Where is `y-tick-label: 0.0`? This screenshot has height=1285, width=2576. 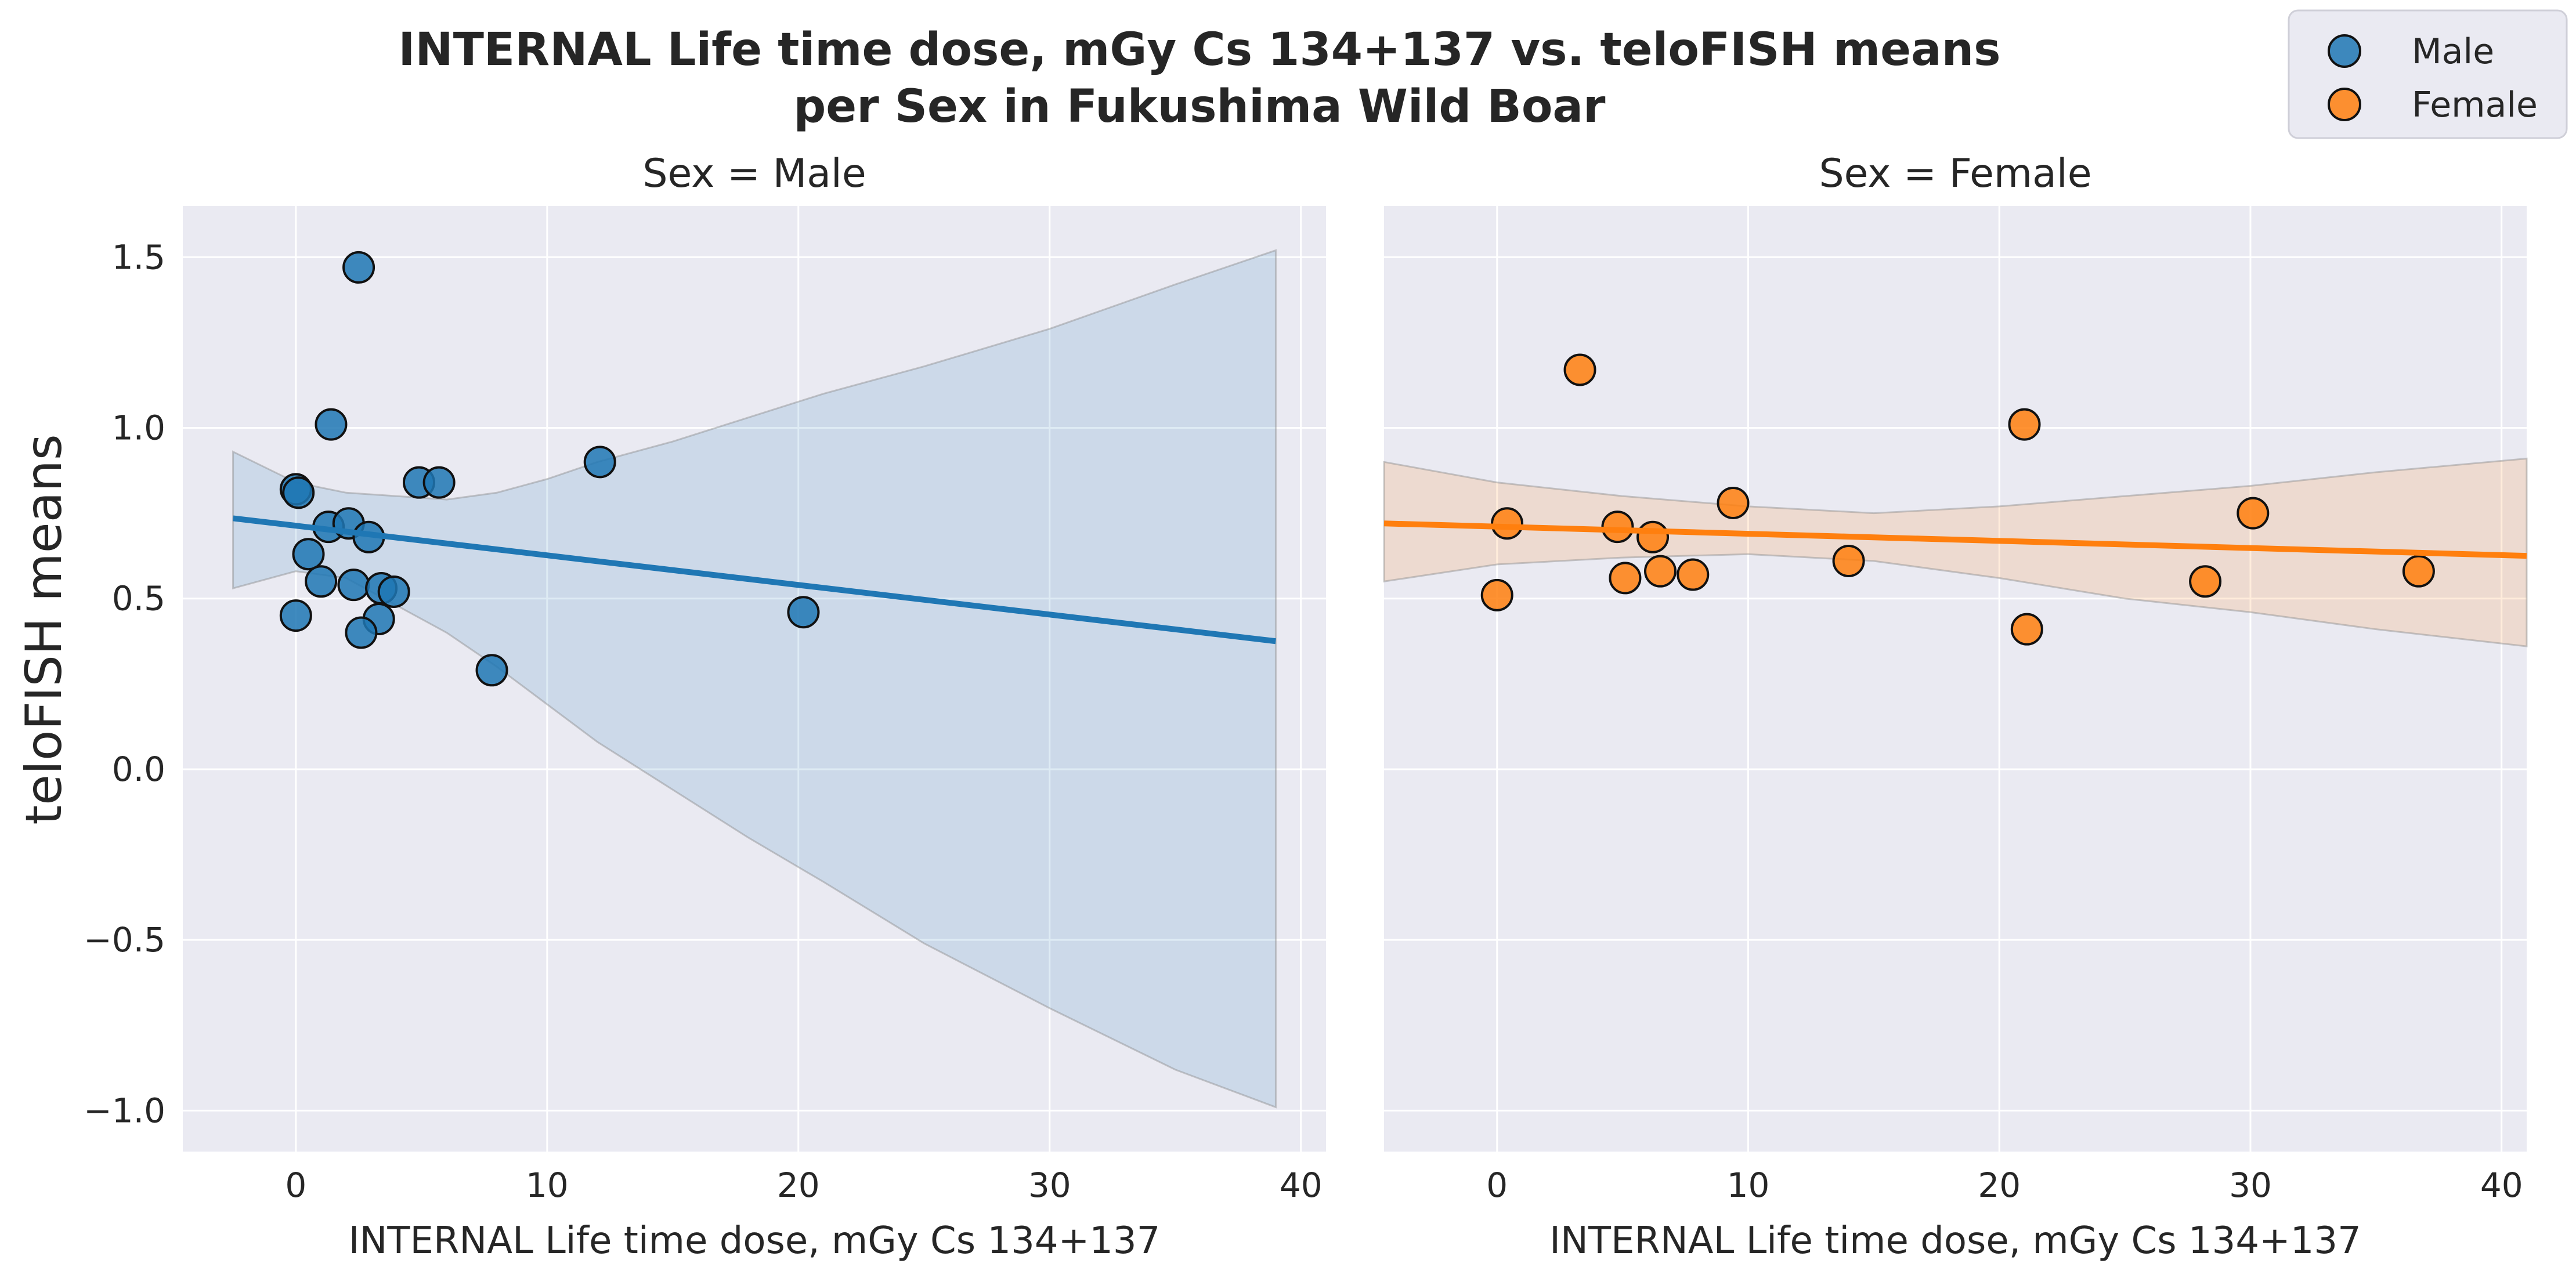
y-tick-label: 0.0 is located at coordinates (138, 770).